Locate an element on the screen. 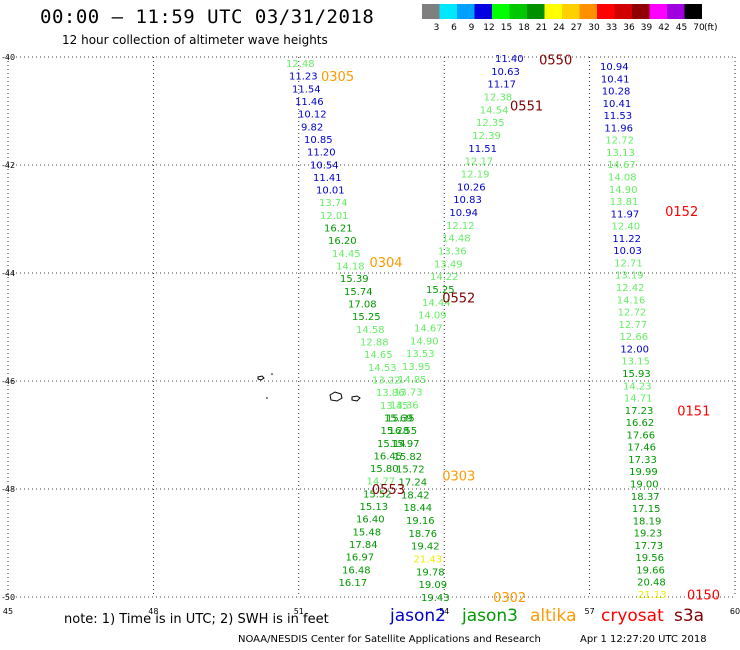 Image resolution: width=740 pixels, height=650 pixels. wave-height-value: 14.67 is located at coordinates (428, 329).